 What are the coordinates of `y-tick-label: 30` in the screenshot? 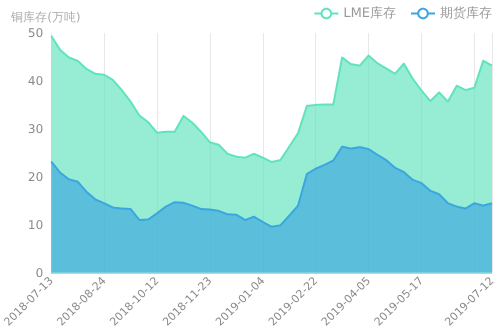 It's located at (36, 129).